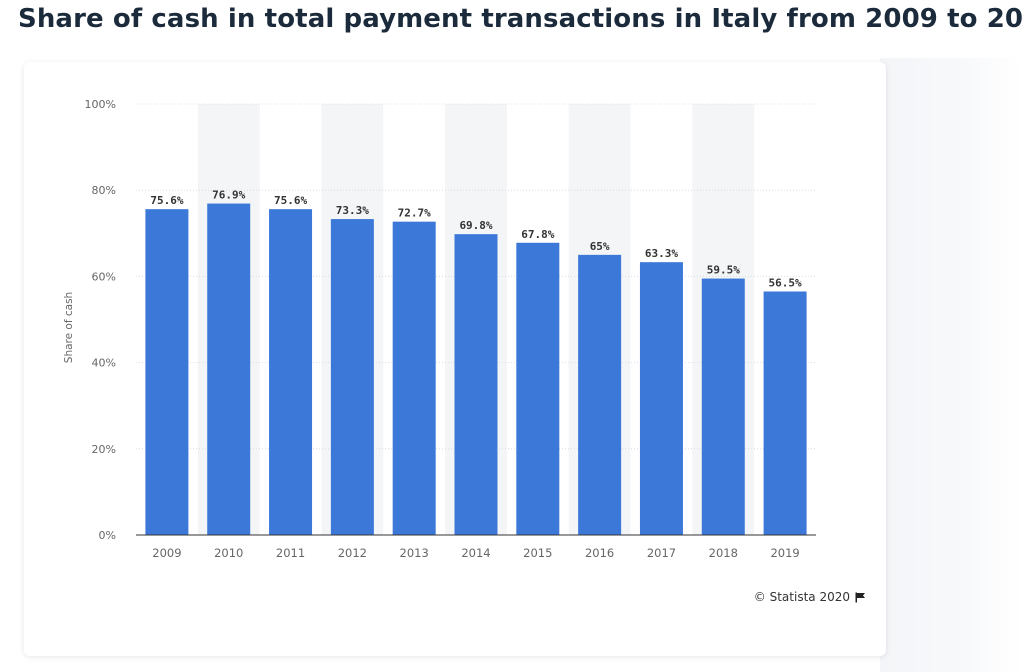  I want to click on x-tick-label: 2013, so click(414, 553).